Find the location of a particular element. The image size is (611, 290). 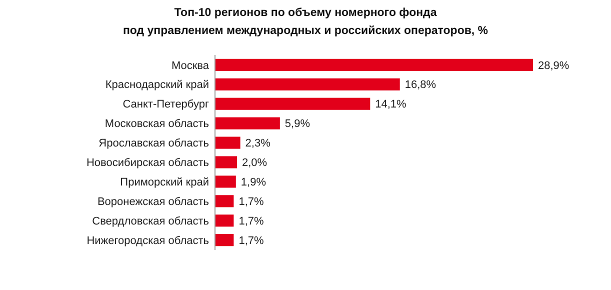

data-label: 5,9% is located at coordinates (297, 124).